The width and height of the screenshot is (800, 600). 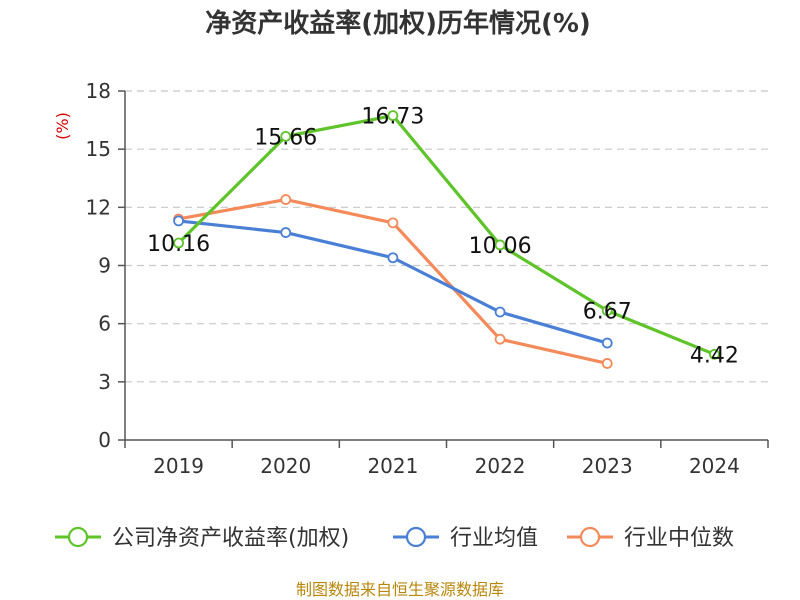 I want to click on series-1-point-2019, so click(x=178, y=243).